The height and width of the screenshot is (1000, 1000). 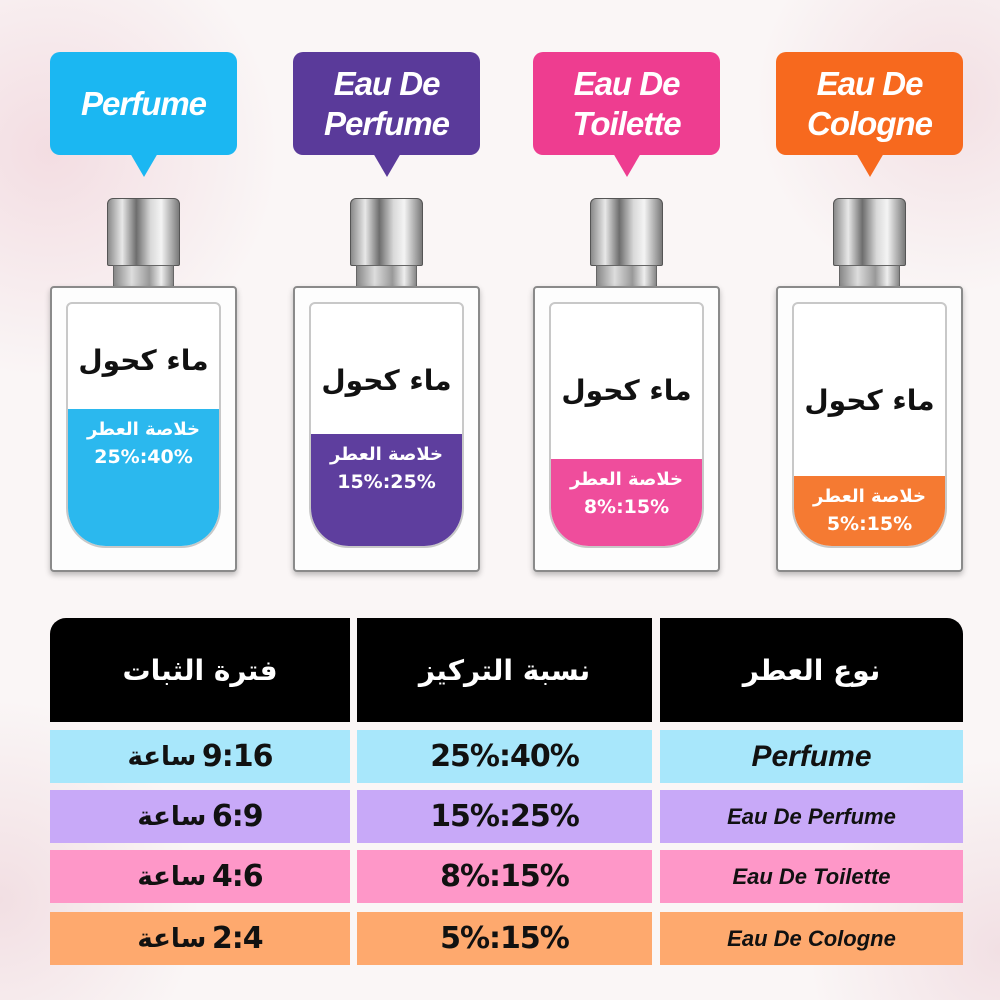 I want to click on essence-concentration: 8%:15%, so click(x=626, y=506).